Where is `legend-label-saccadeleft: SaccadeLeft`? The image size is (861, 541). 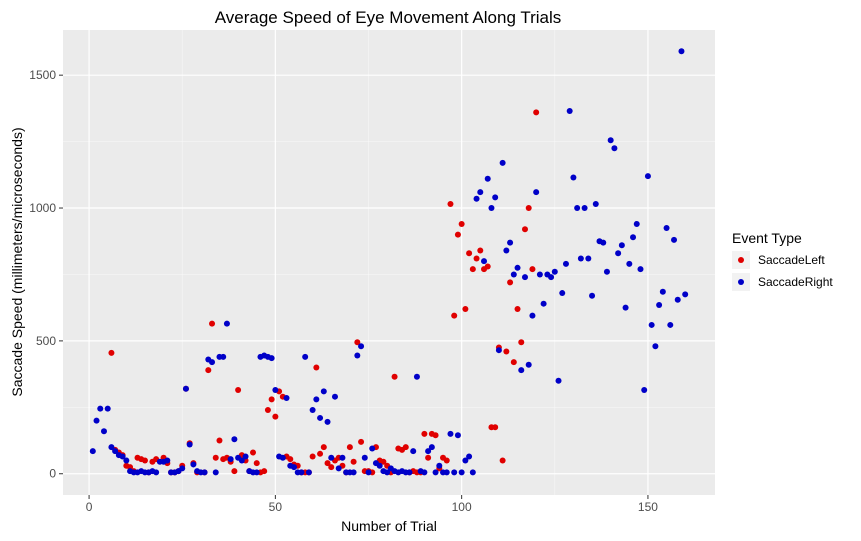 legend-label-saccadeleft: SaccadeLeft is located at coordinates (791, 260).